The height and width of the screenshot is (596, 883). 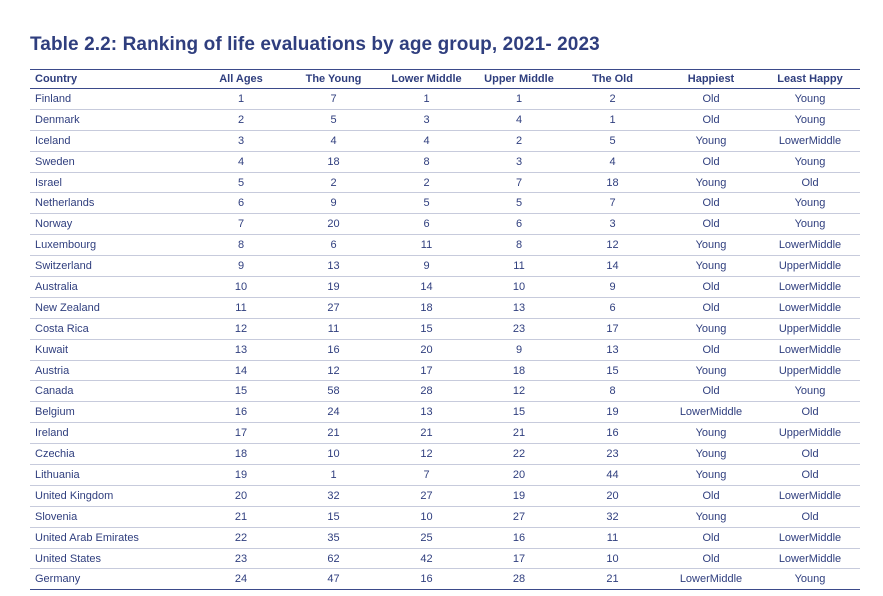 I want to click on country-cell: United Kingdom, so click(x=111, y=496).